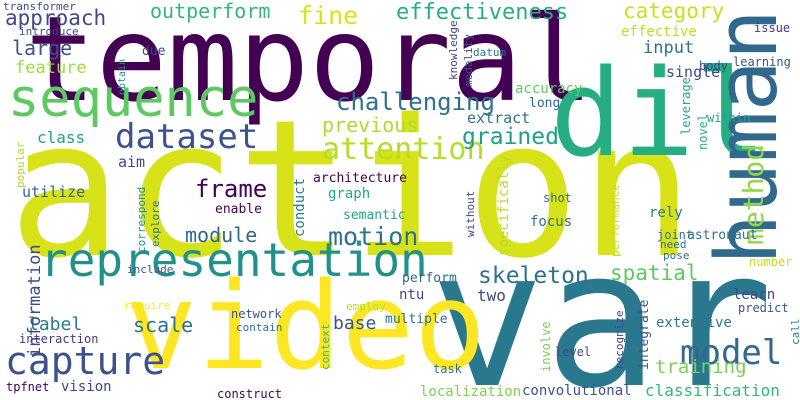 The height and width of the screenshot is (400, 800). I want to click on word-dataset: dataset, so click(187, 137).